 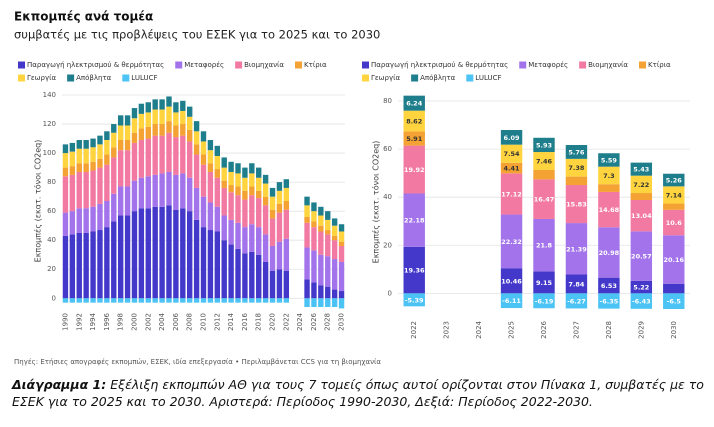 What do you see at coordinates (83, 17) in the screenshot?
I see `title: Εκπομπές ανά τομέα` at bounding box center [83, 17].